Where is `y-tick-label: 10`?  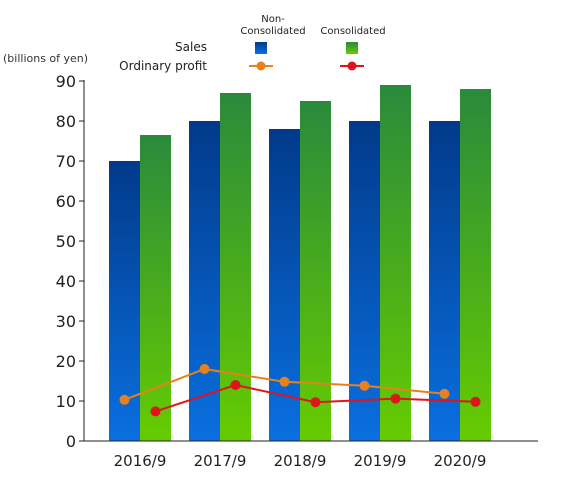 y-tick-label: 10 is located at coordinates (66, 401).